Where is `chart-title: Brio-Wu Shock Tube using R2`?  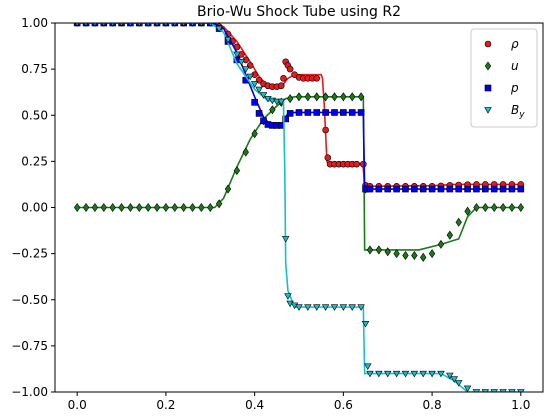 chart-title: Brio-Wu Shock Tube using R2 is located at coordinates (299, 12).